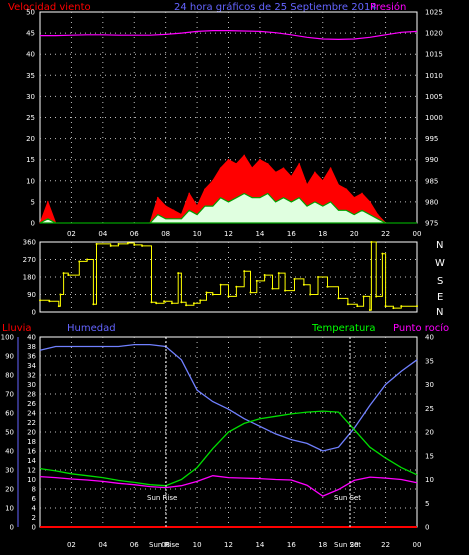 This screenshot has width=469, height=555. Describe the element at coordinates (34, 528) in the screenshot. I see `rain-y-tick-label: 0` at that location.